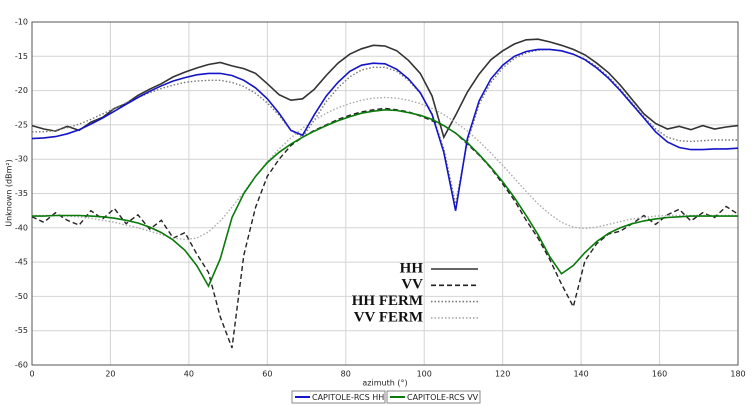 The width and height of the screenshot is (756, 406). What do you see at coordinates (21, 296) in the screenshot?
I see `y-tick-label: -50` at bounding box center [21, 296].